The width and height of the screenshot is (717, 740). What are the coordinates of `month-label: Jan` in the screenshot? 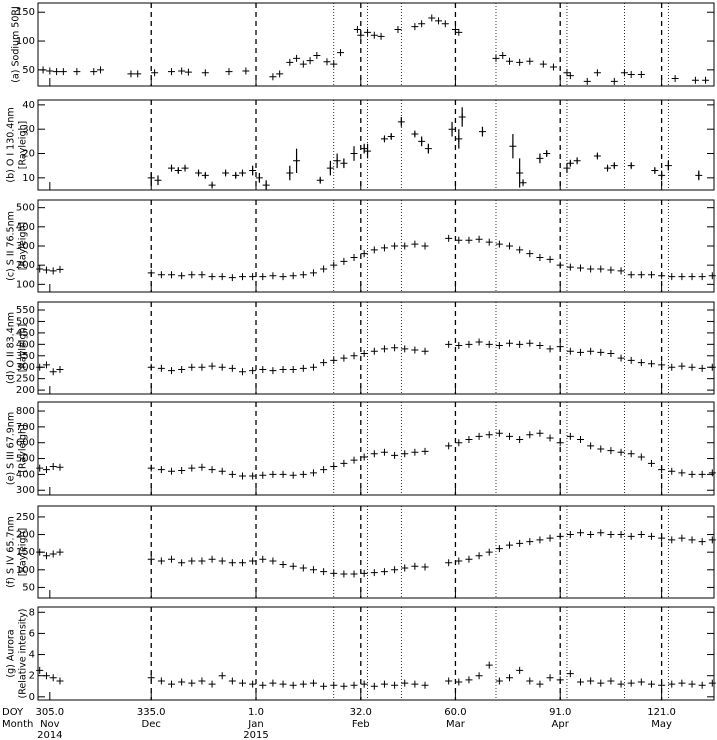 It's located at (255, 724).